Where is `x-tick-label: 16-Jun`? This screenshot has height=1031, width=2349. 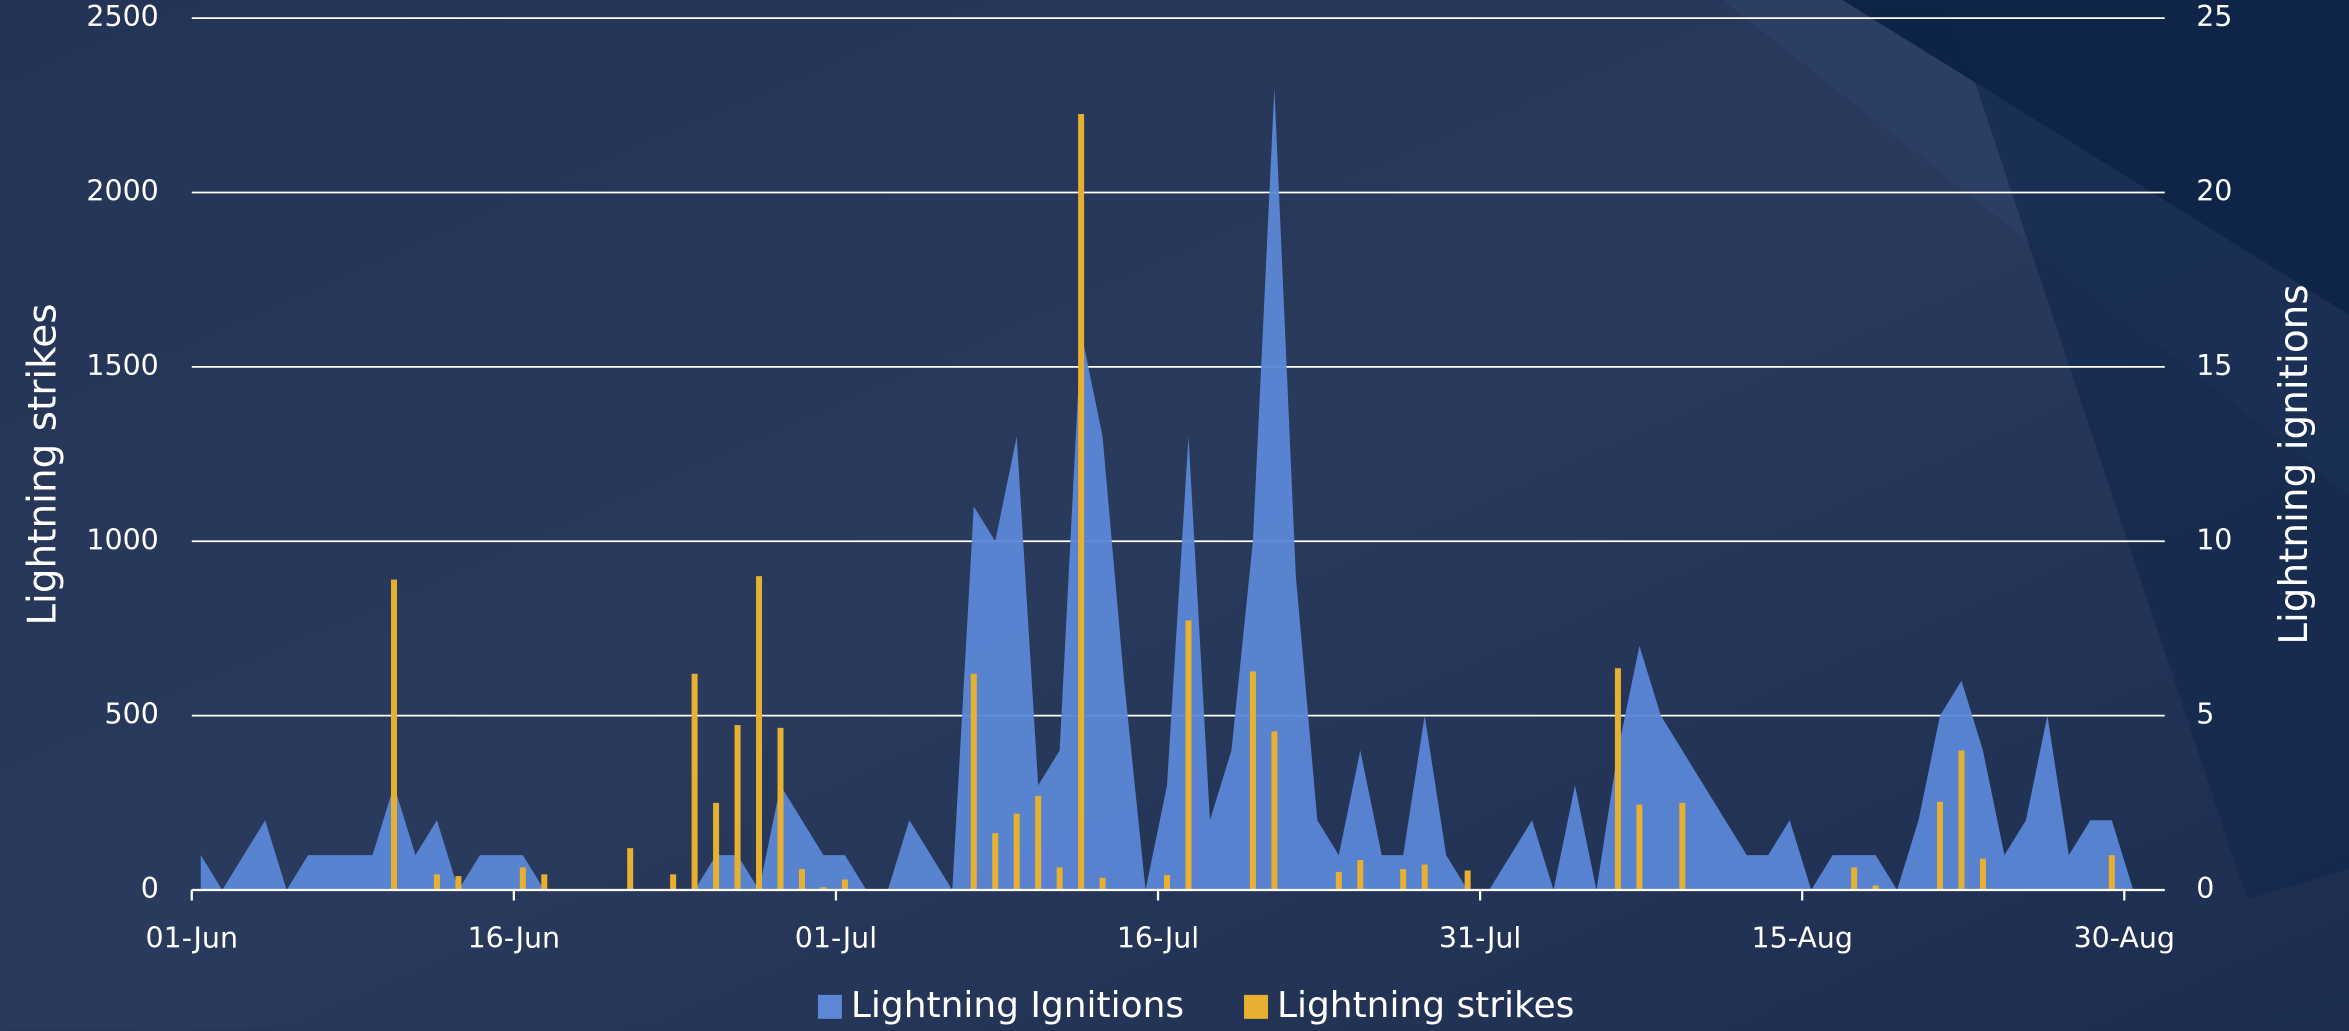 x-tick-label: 16-Jun is located at coordinates (514, 937).